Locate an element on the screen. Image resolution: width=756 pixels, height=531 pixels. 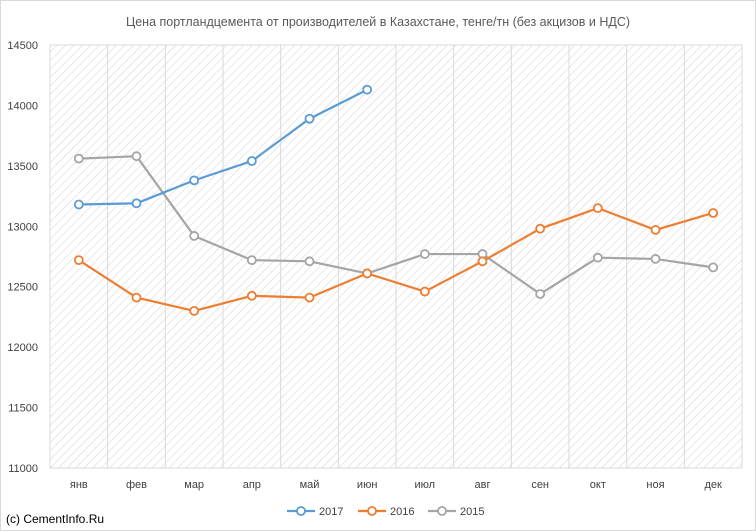
series-line is located at coordinates (223, 147).